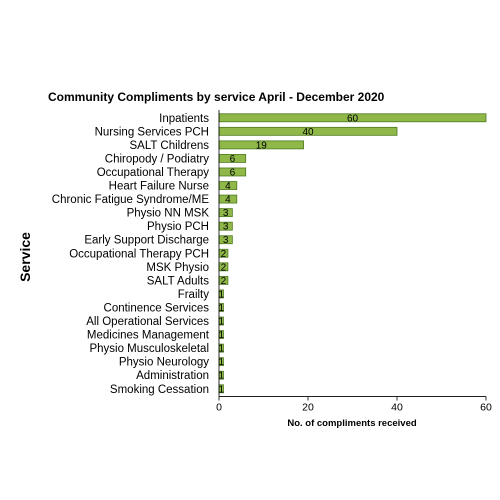  What do you see at coordinates (178, 281) in the screenshot?
I see `category-label: SALT Adults` at bounding box center [178, 281].